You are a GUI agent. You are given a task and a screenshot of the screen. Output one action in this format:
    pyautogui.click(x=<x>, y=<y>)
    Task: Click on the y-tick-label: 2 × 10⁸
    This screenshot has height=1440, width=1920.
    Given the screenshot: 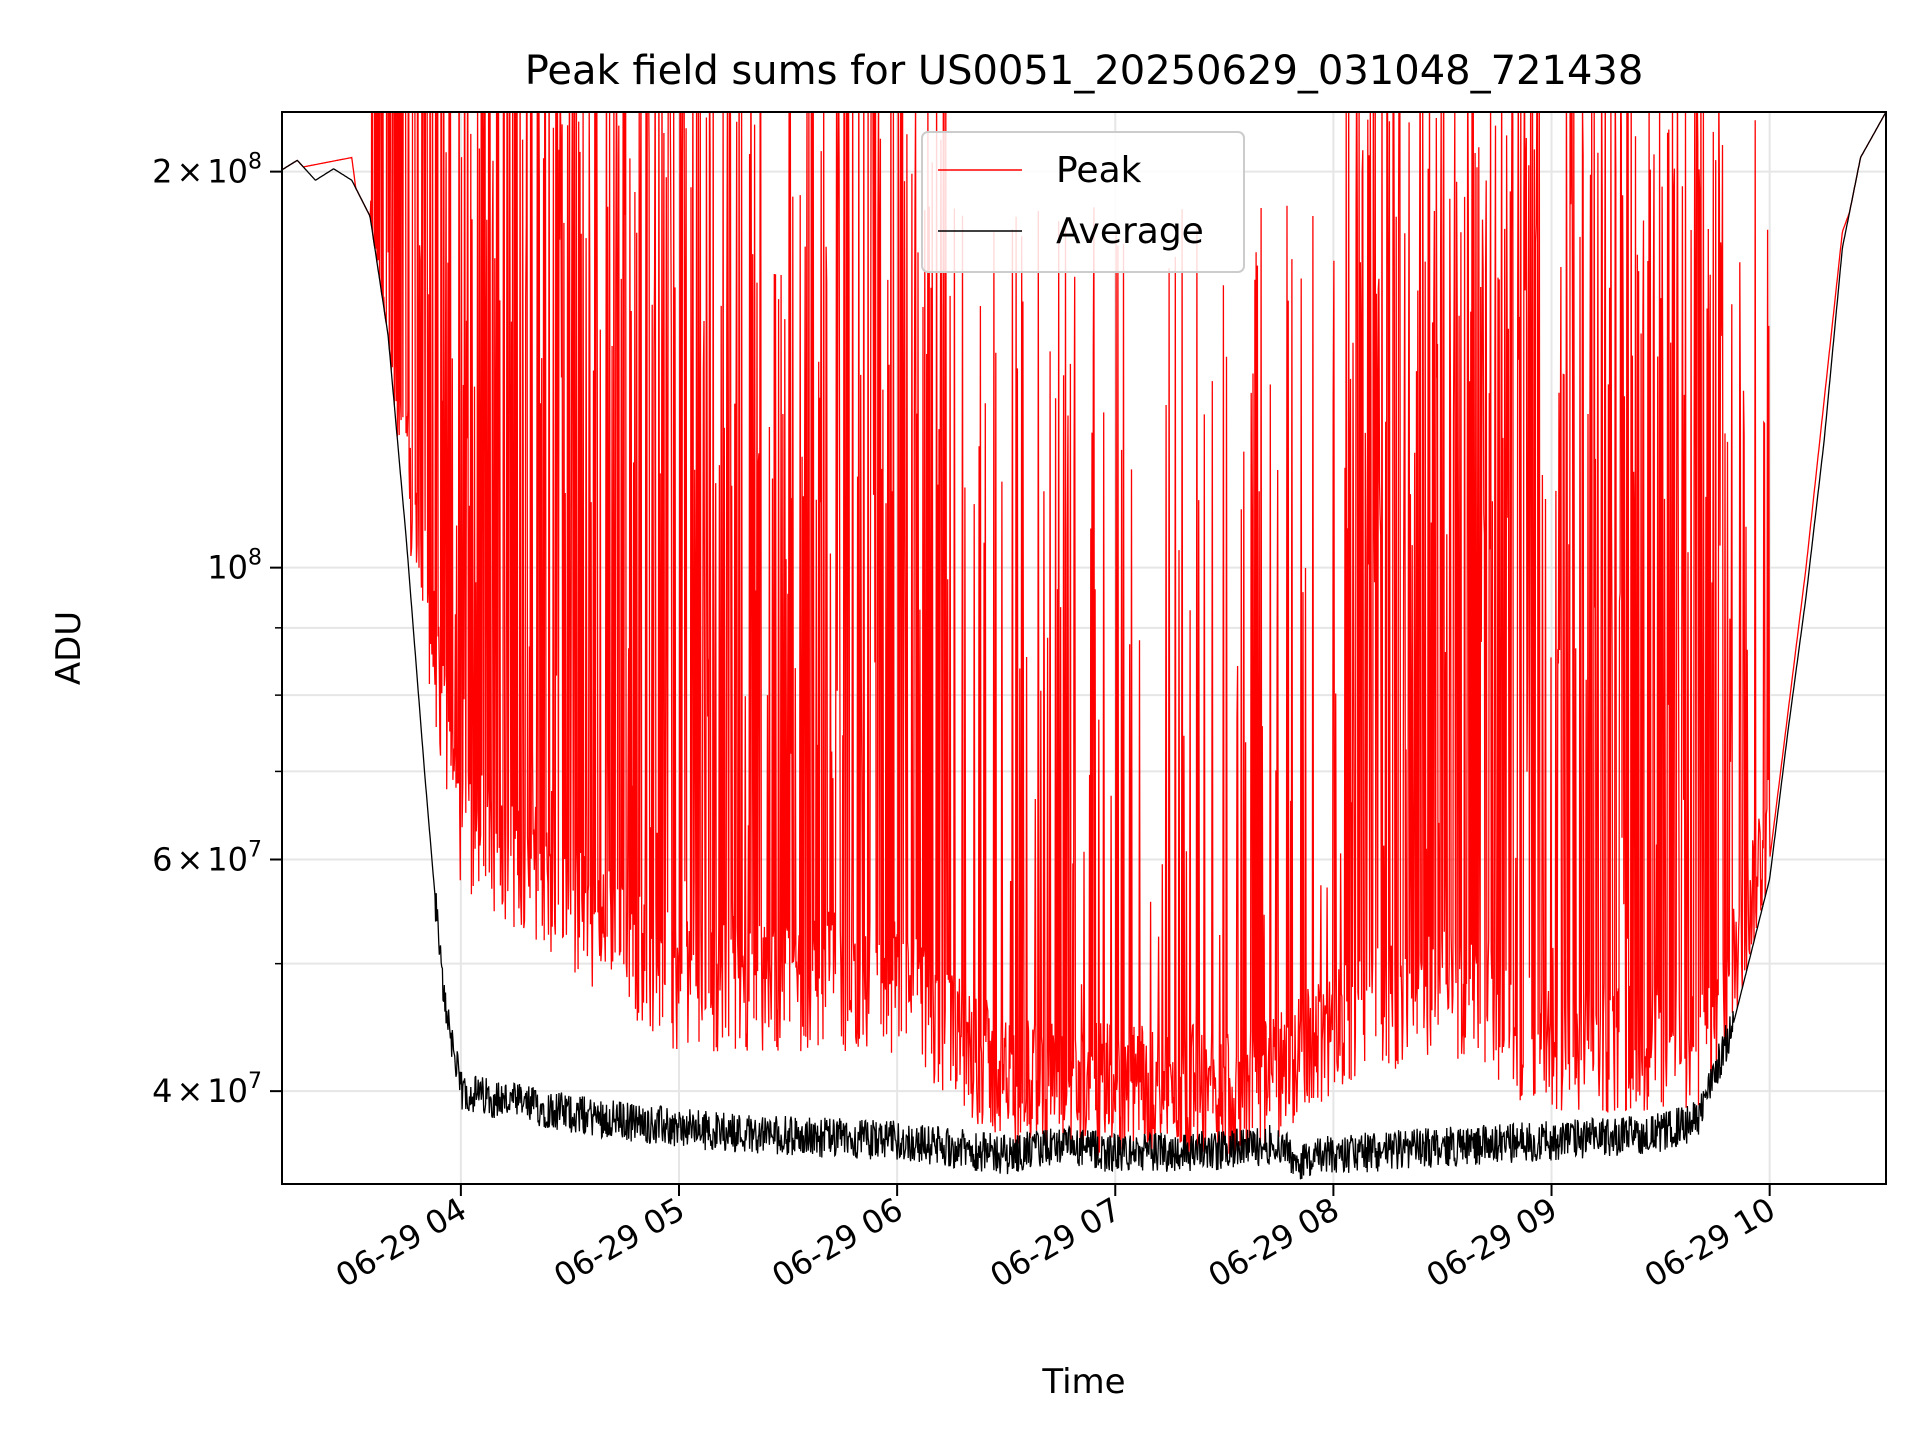 What is the action you would take?
    pyautogui.click(x=207, y=170)
    